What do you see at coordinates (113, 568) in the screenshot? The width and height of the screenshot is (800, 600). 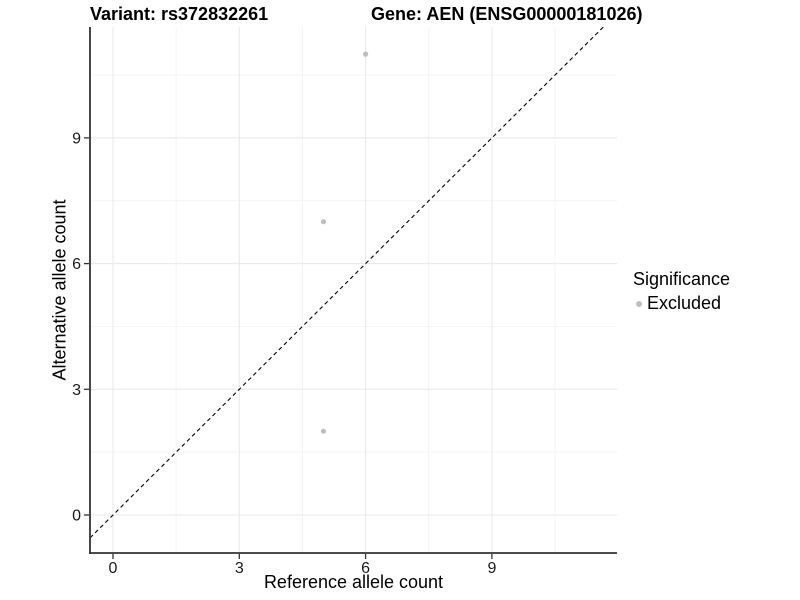 I see `x-tick-label: 0` at bounding box center [113, 568].